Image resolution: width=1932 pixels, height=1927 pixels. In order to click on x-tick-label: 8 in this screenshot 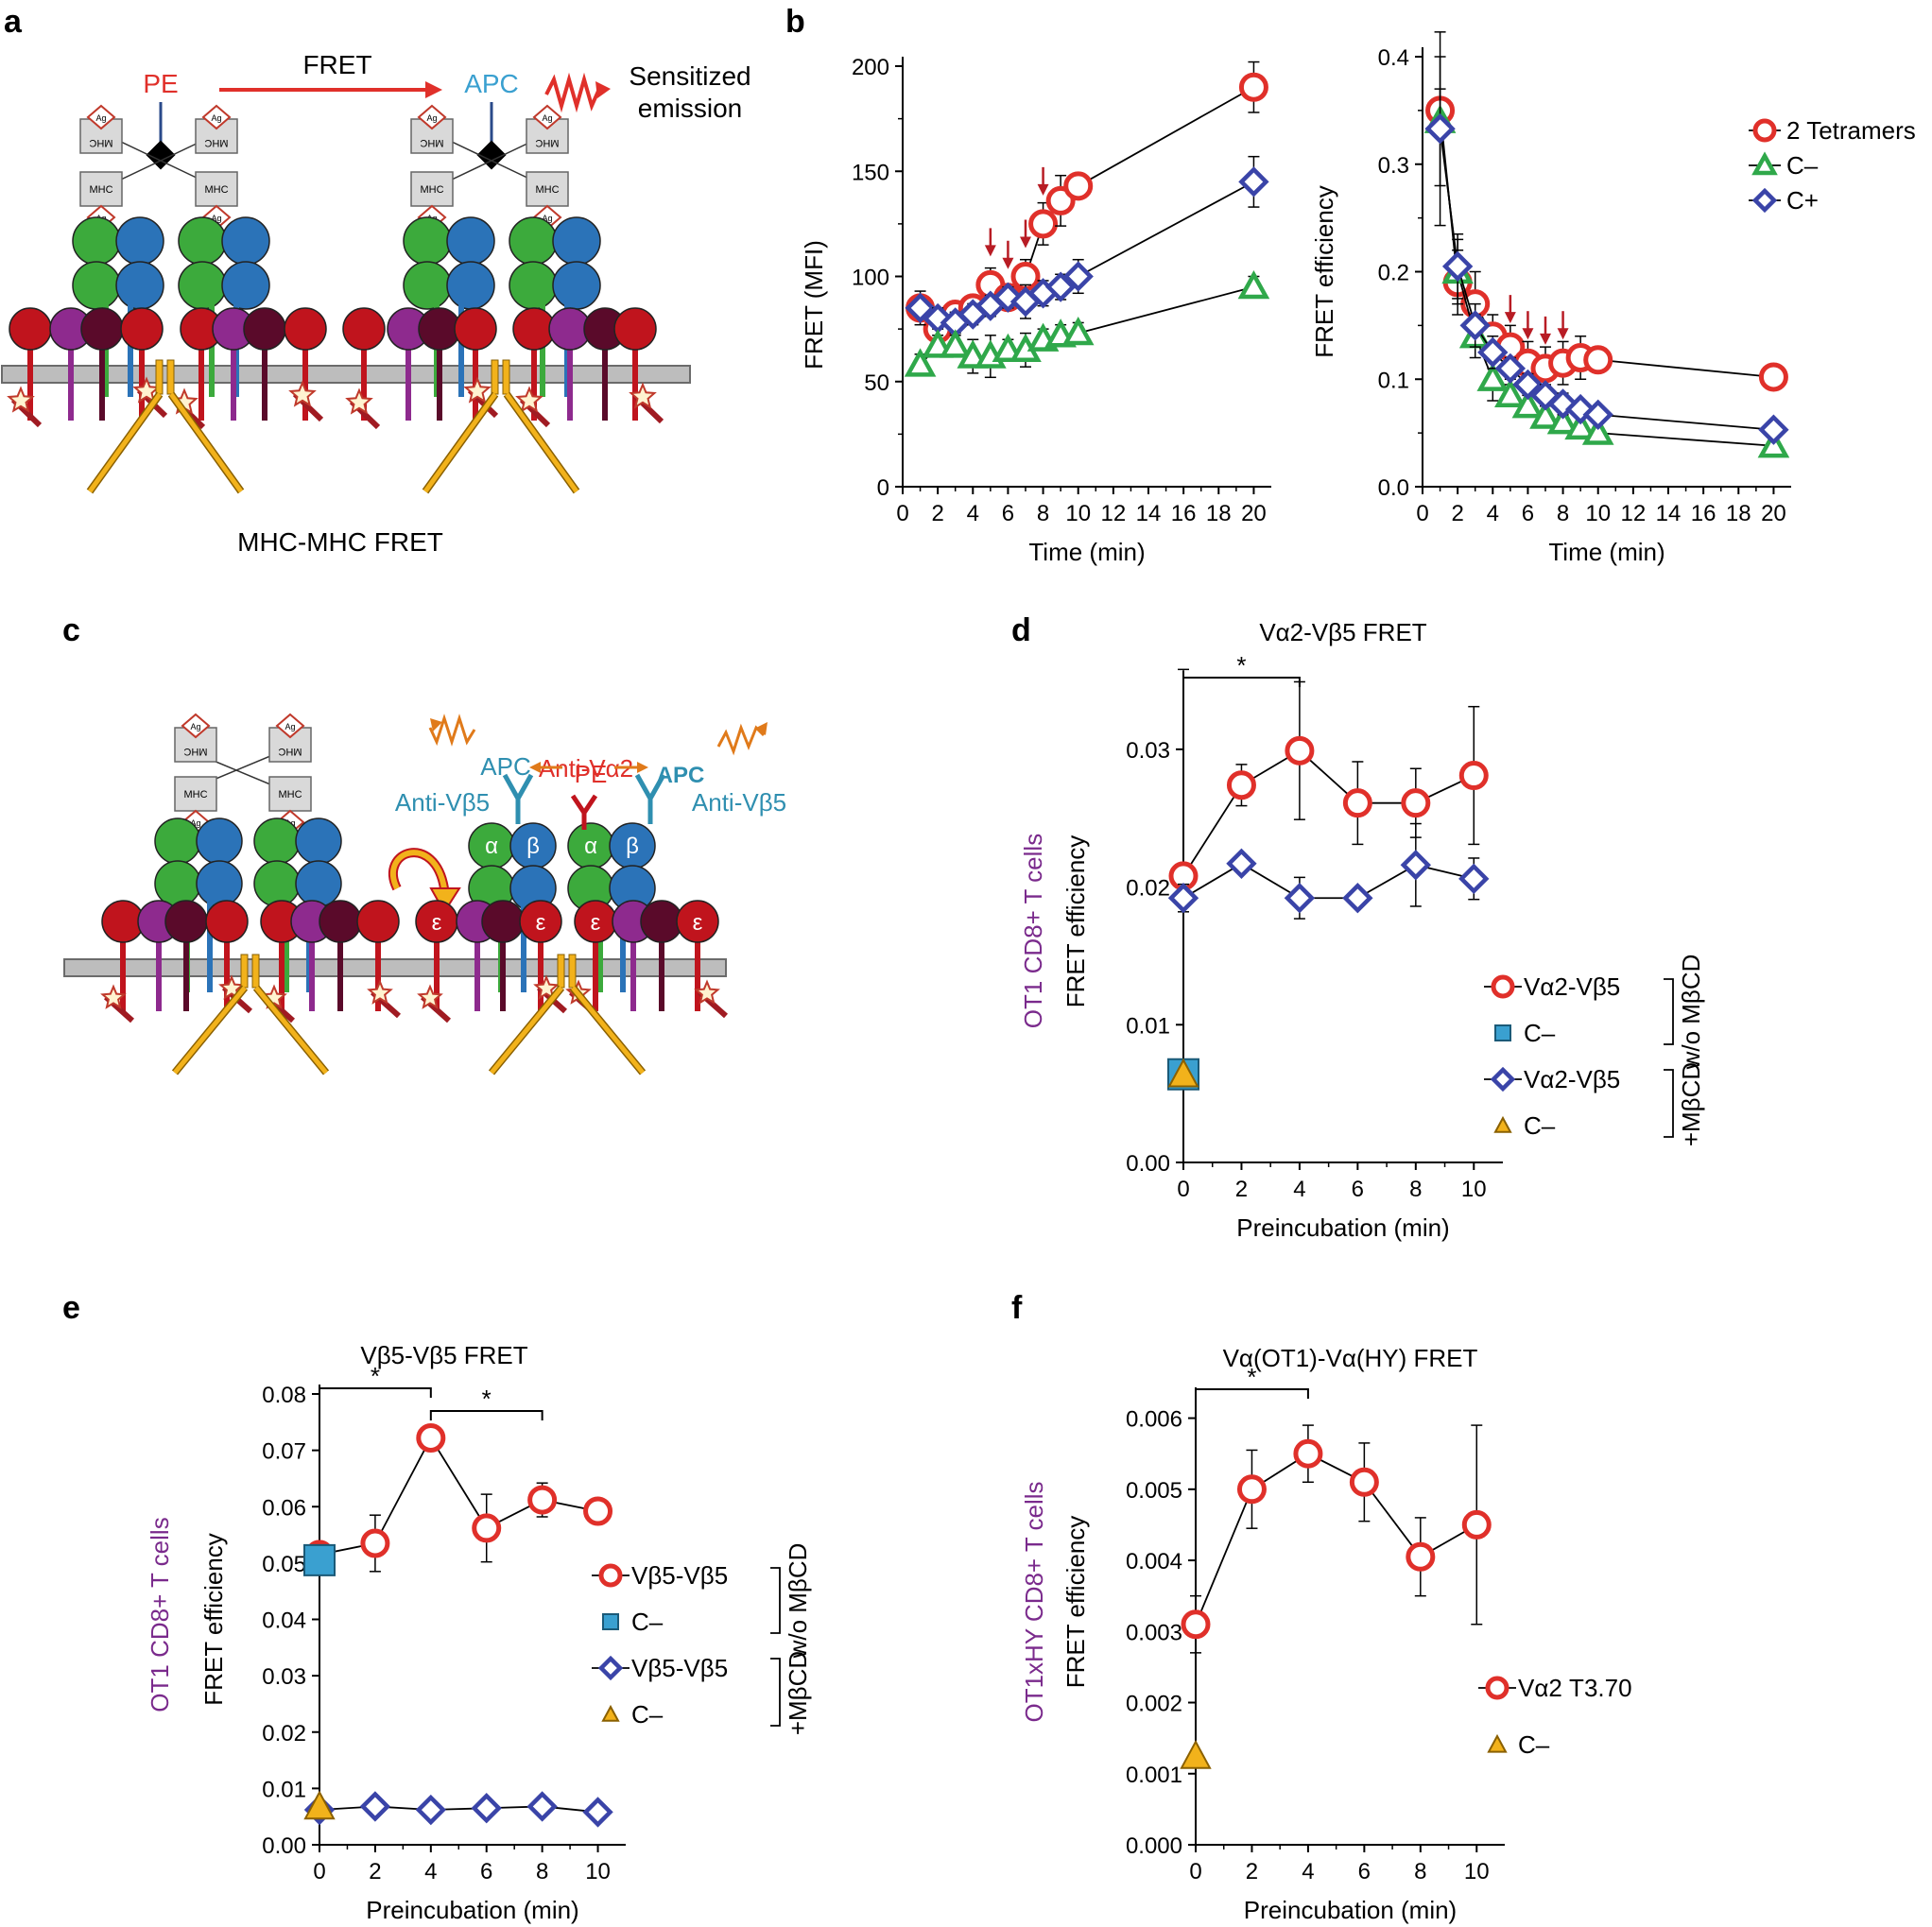, I will do `click(542, 1871)`.